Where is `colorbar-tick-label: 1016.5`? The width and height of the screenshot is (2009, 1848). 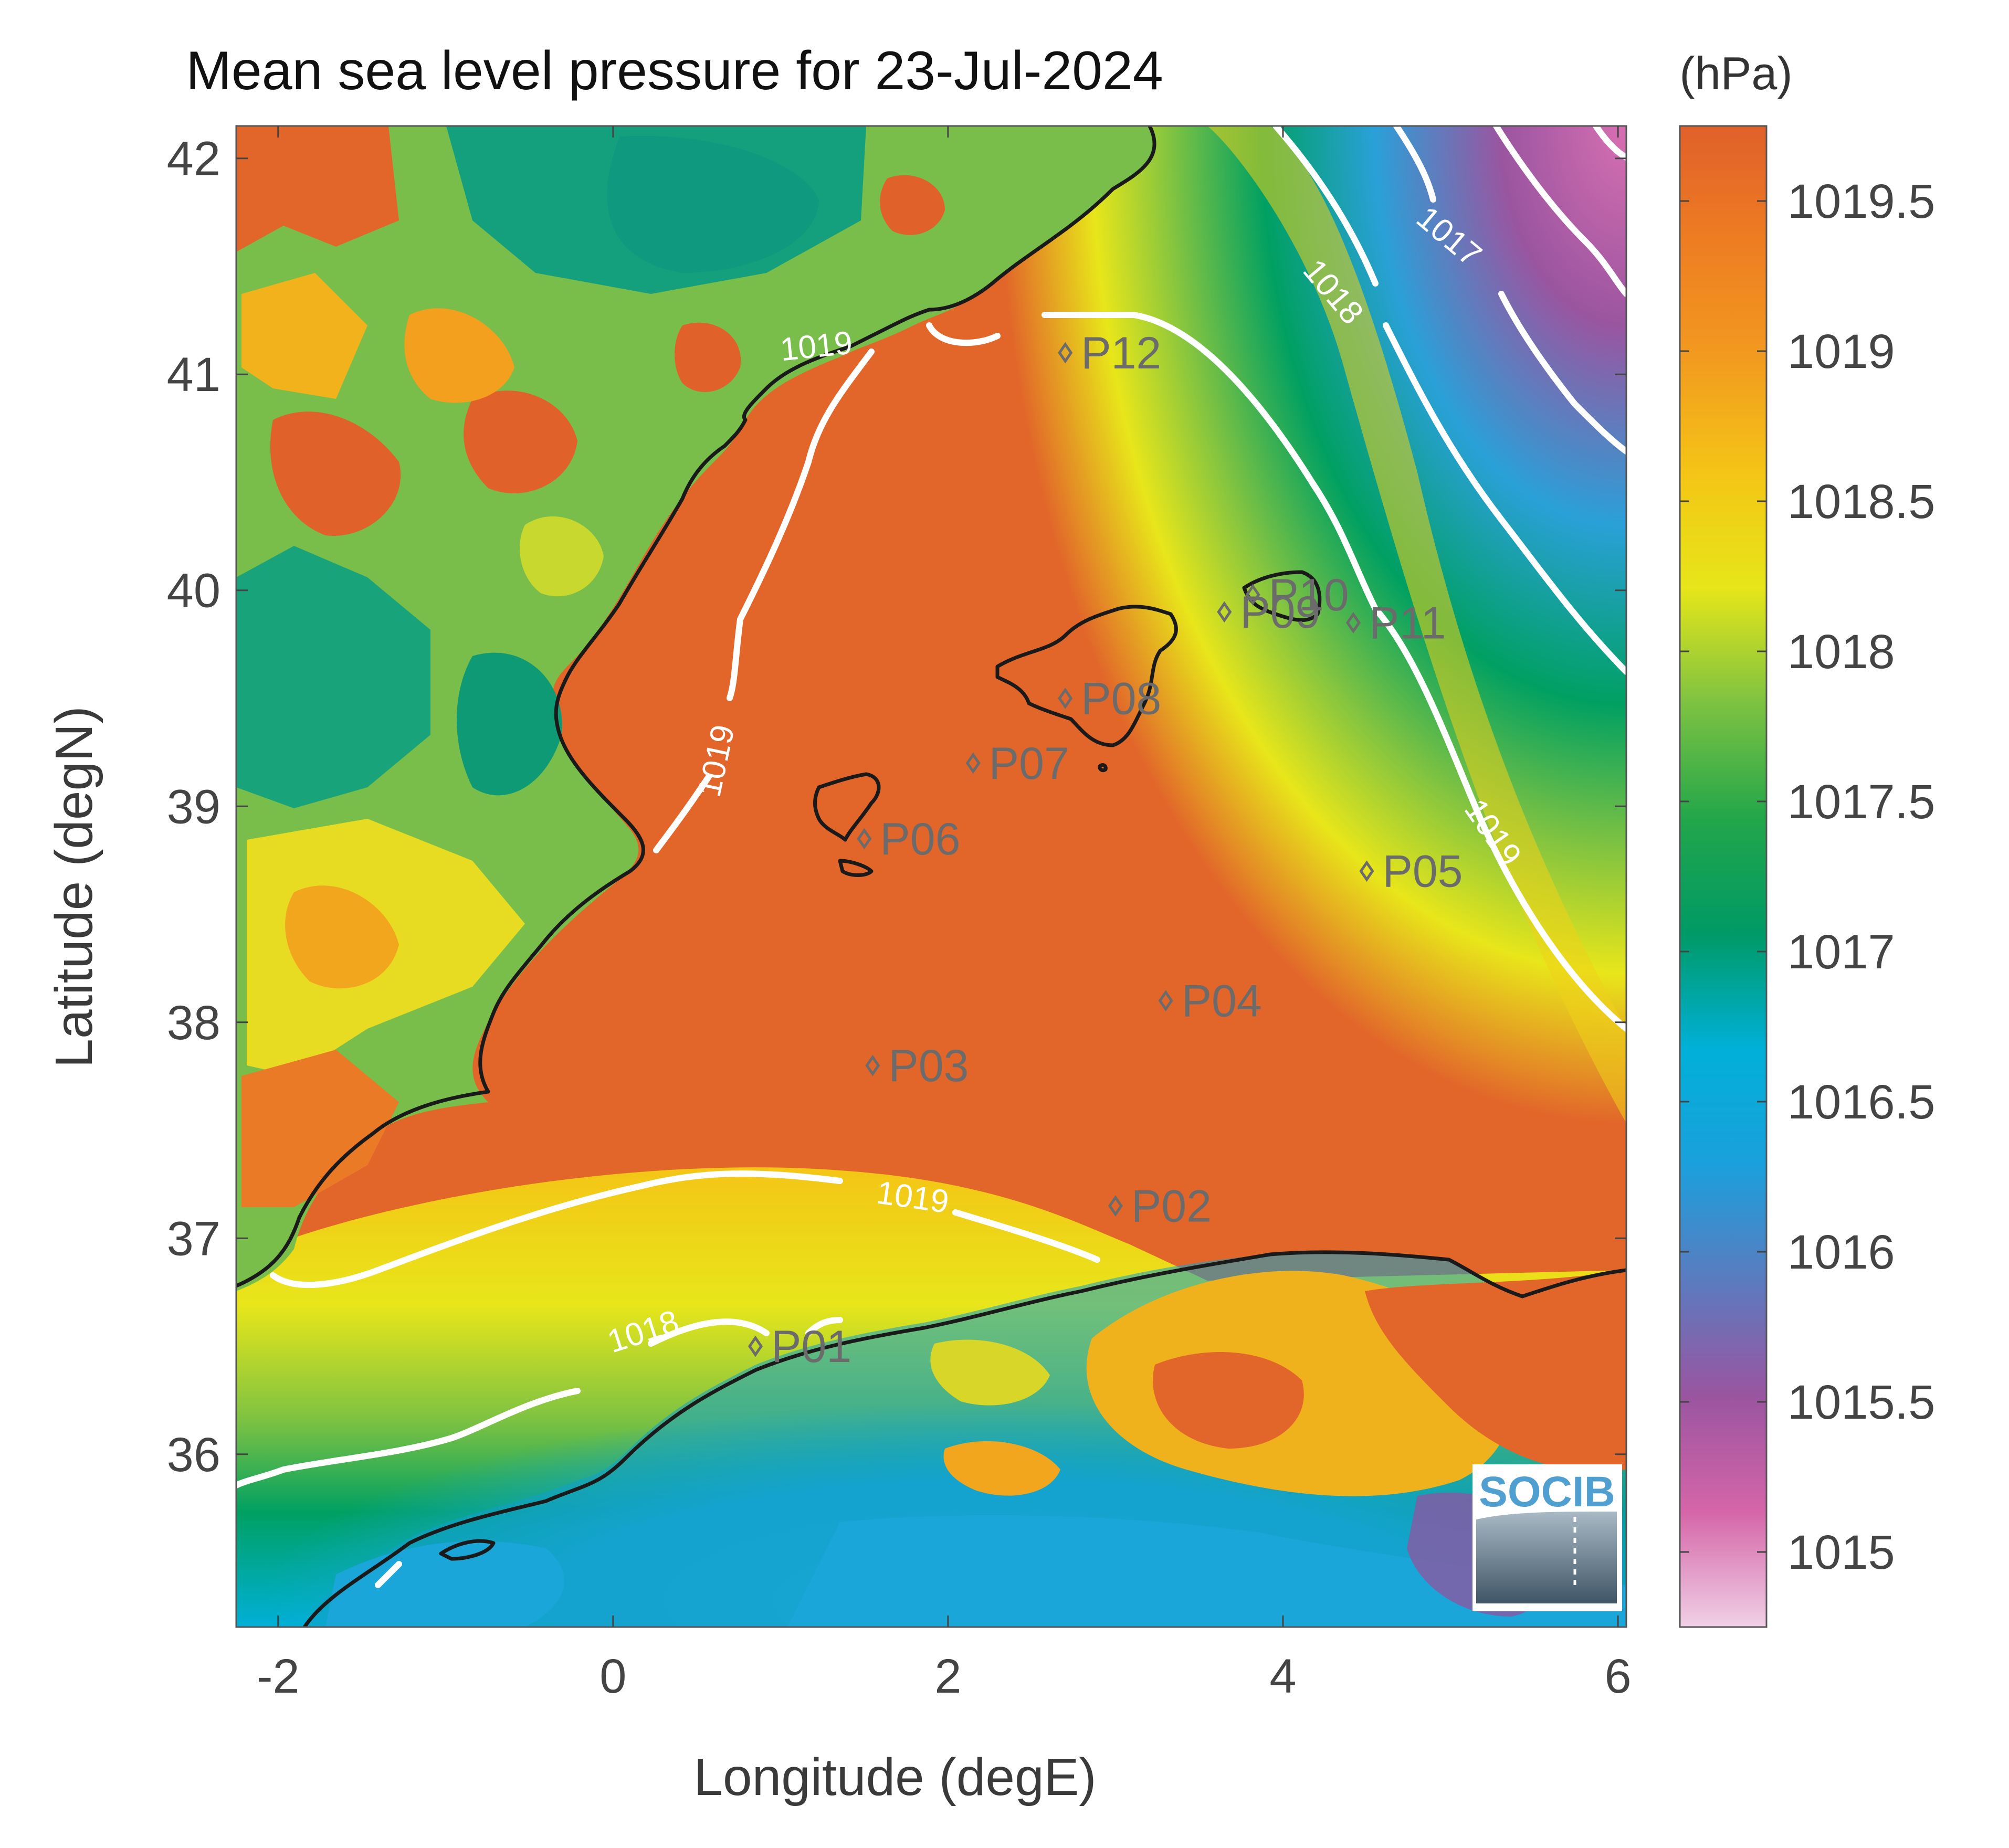
colorbar-tick-label: 1016.5 is located at coordinates (1861, 1102).